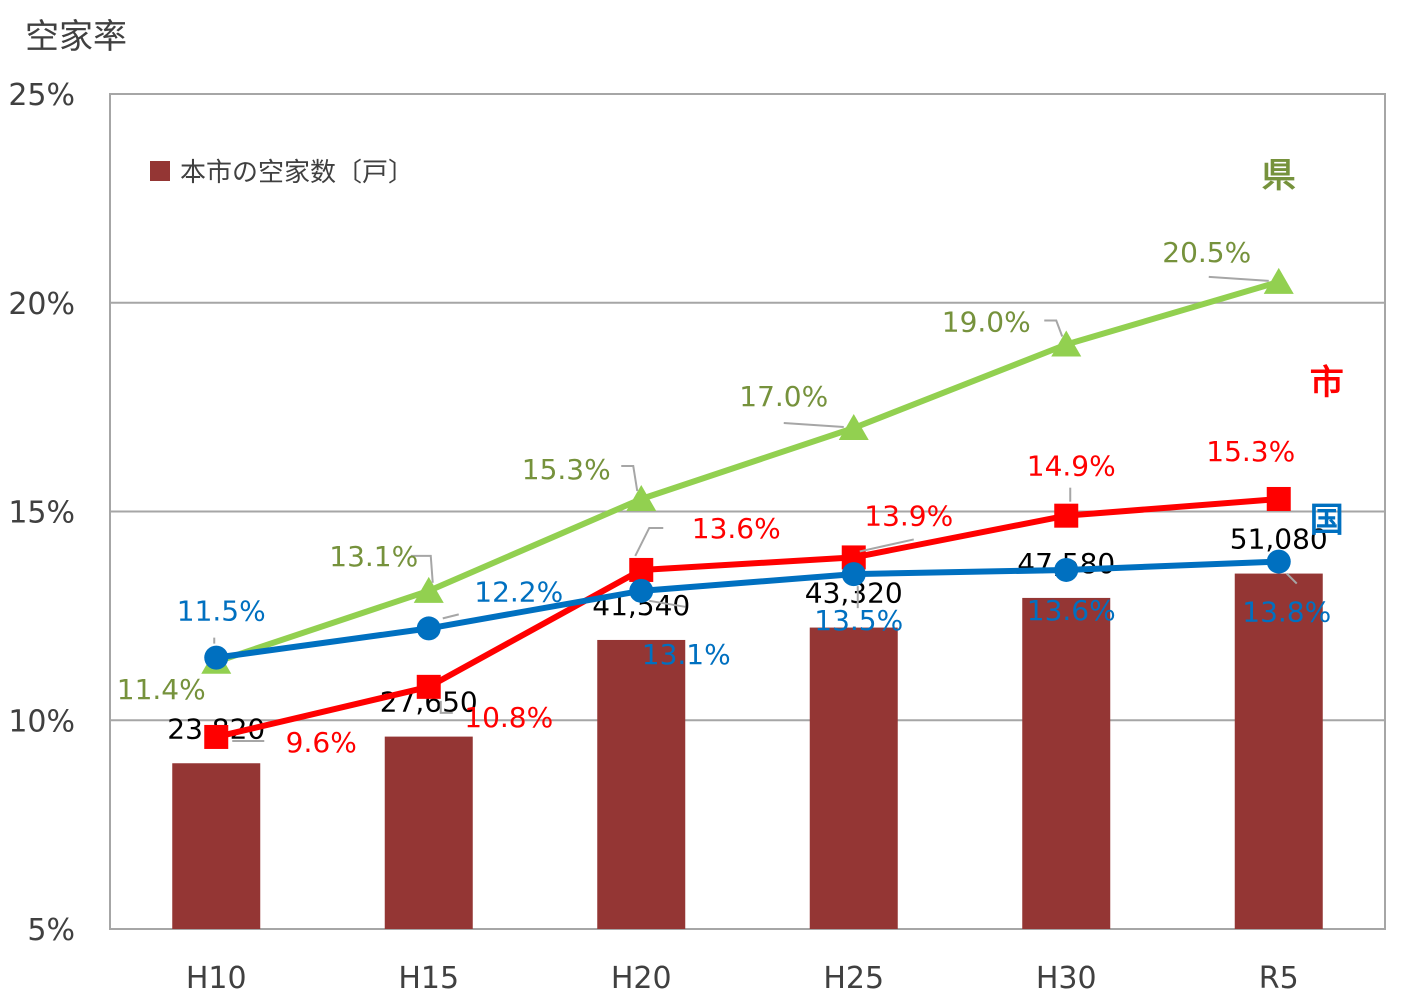 This screenshot has width=1415, height=1000. I want to click on point-value-label: 11.4%, so click(161, 689).